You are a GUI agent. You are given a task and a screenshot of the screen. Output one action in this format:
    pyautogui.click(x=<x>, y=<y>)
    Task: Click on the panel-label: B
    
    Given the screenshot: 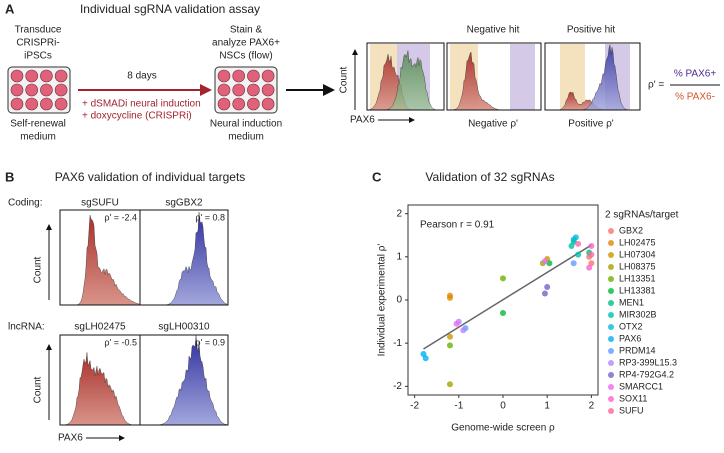 What is the action you would take?
    pyautogui.click(x=9, y=176)
    